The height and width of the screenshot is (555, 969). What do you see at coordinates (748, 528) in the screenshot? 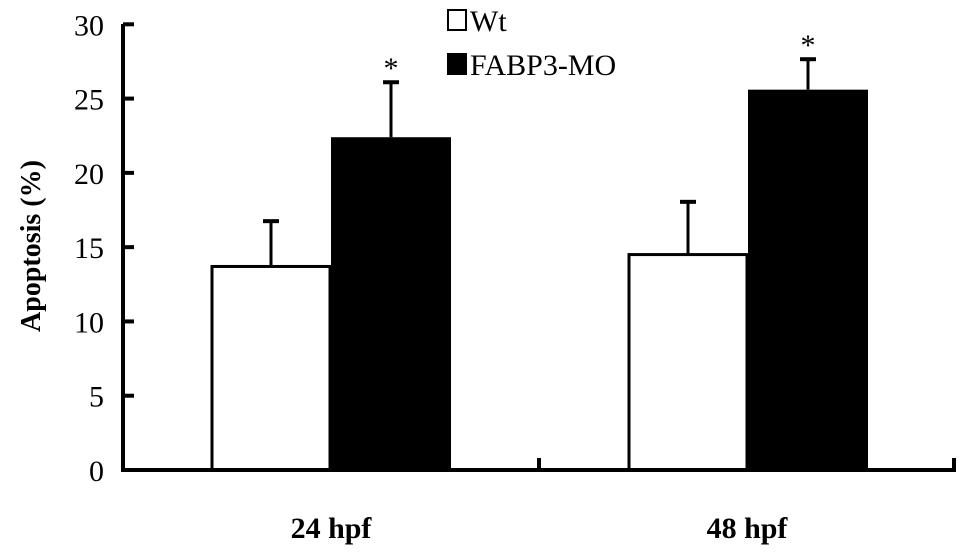
I see `category-label: 48 hpf` at bounding box center [748, 528].